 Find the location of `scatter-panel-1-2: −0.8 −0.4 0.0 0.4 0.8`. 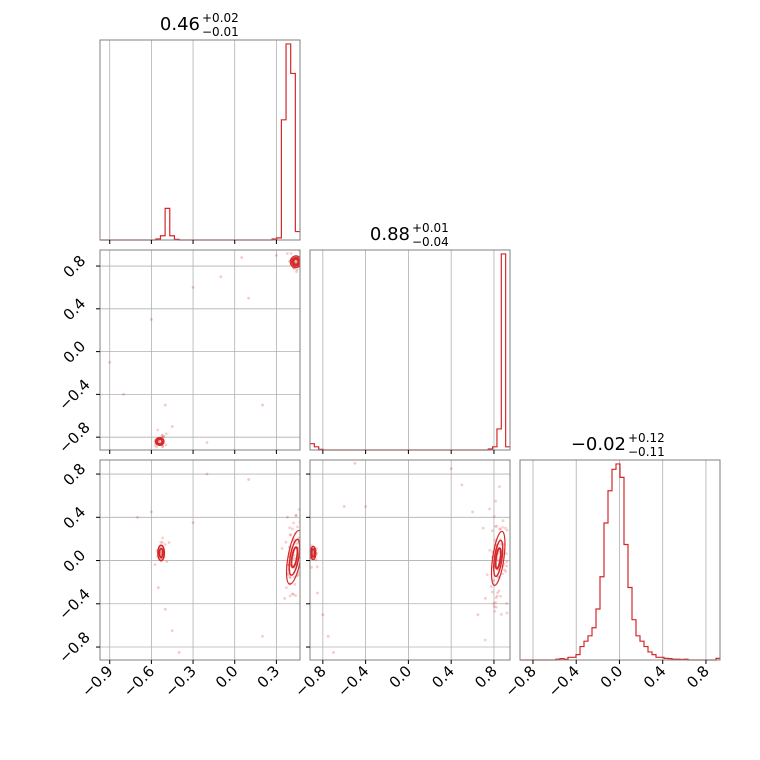

scatter-panel-1-2: −0.8 −0.4 0.0 0.4 0.8 is located at coordinates (401, 580).